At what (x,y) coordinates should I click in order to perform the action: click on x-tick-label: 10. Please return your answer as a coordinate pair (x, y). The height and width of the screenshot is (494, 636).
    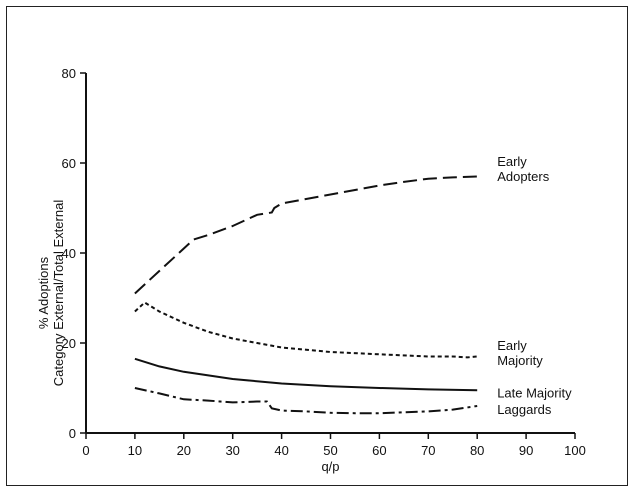
    Looking at the image, I should click on (135, 450).